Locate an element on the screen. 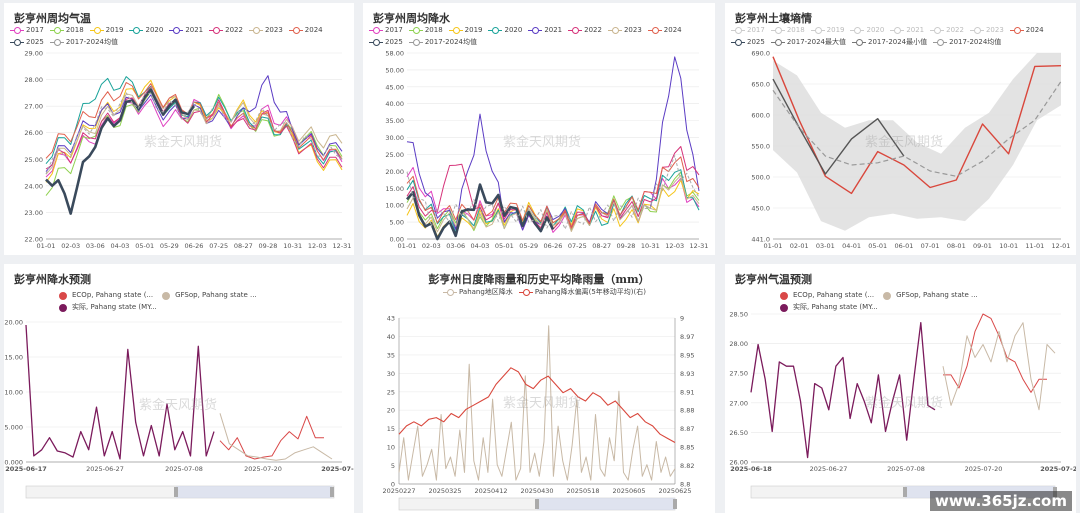 This screenshot has width=1080, height=513. legend-item: 2017-2024最小值 is located at coordinates (889, 42).